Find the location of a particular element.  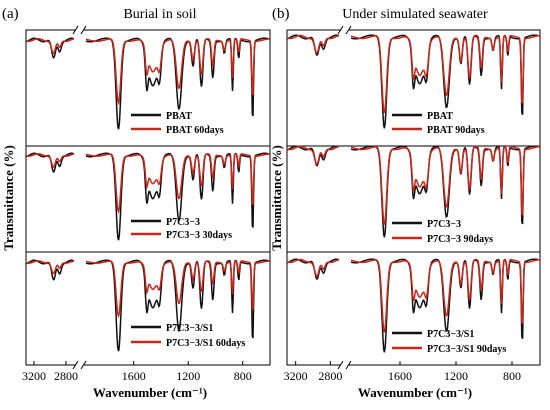

legend-entry: P7C3−3 90days is located at coordinates (460, 239).